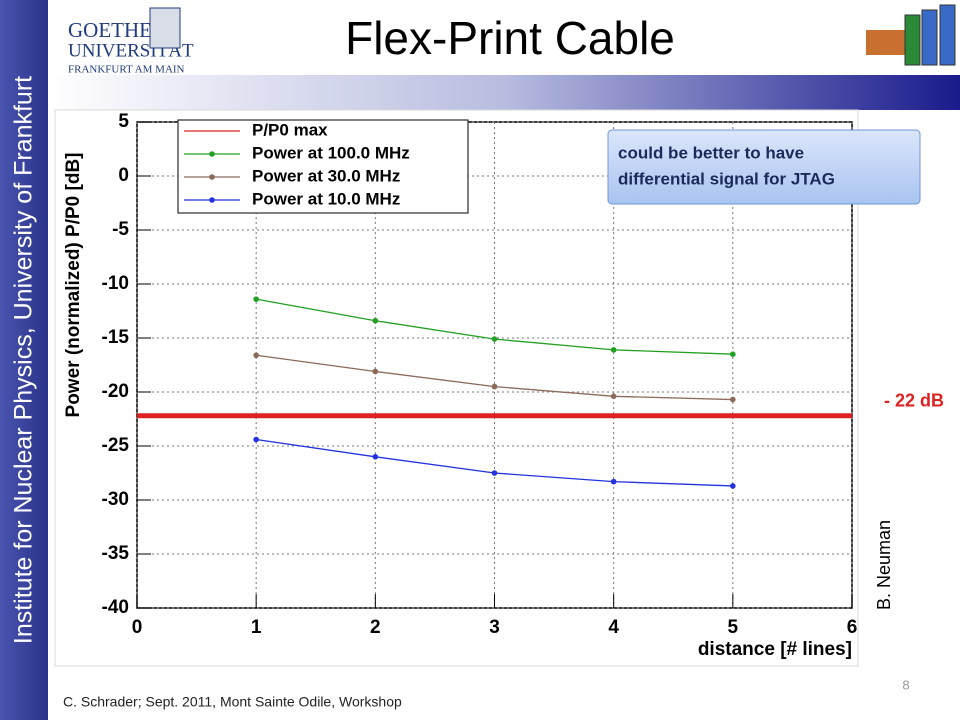 This screenshot has height=725, width=960. Describe the element at coordinates (504, 92) in the screenshot. I see `header-bar` at that location.